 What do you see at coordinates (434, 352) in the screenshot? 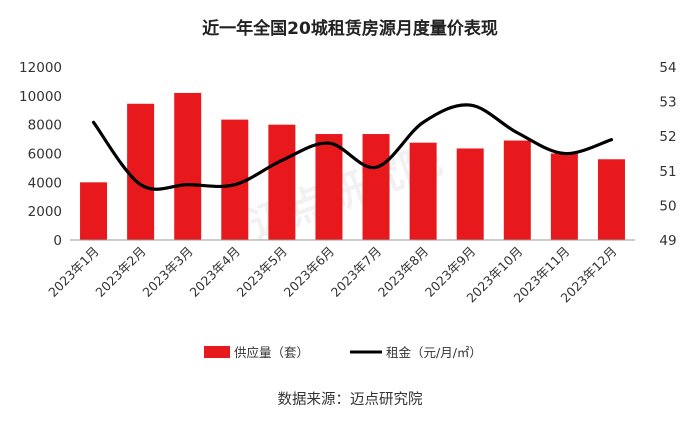
I see `legend-line-label: 租金（元/月/㎡）` at bounding box center [434, 352].